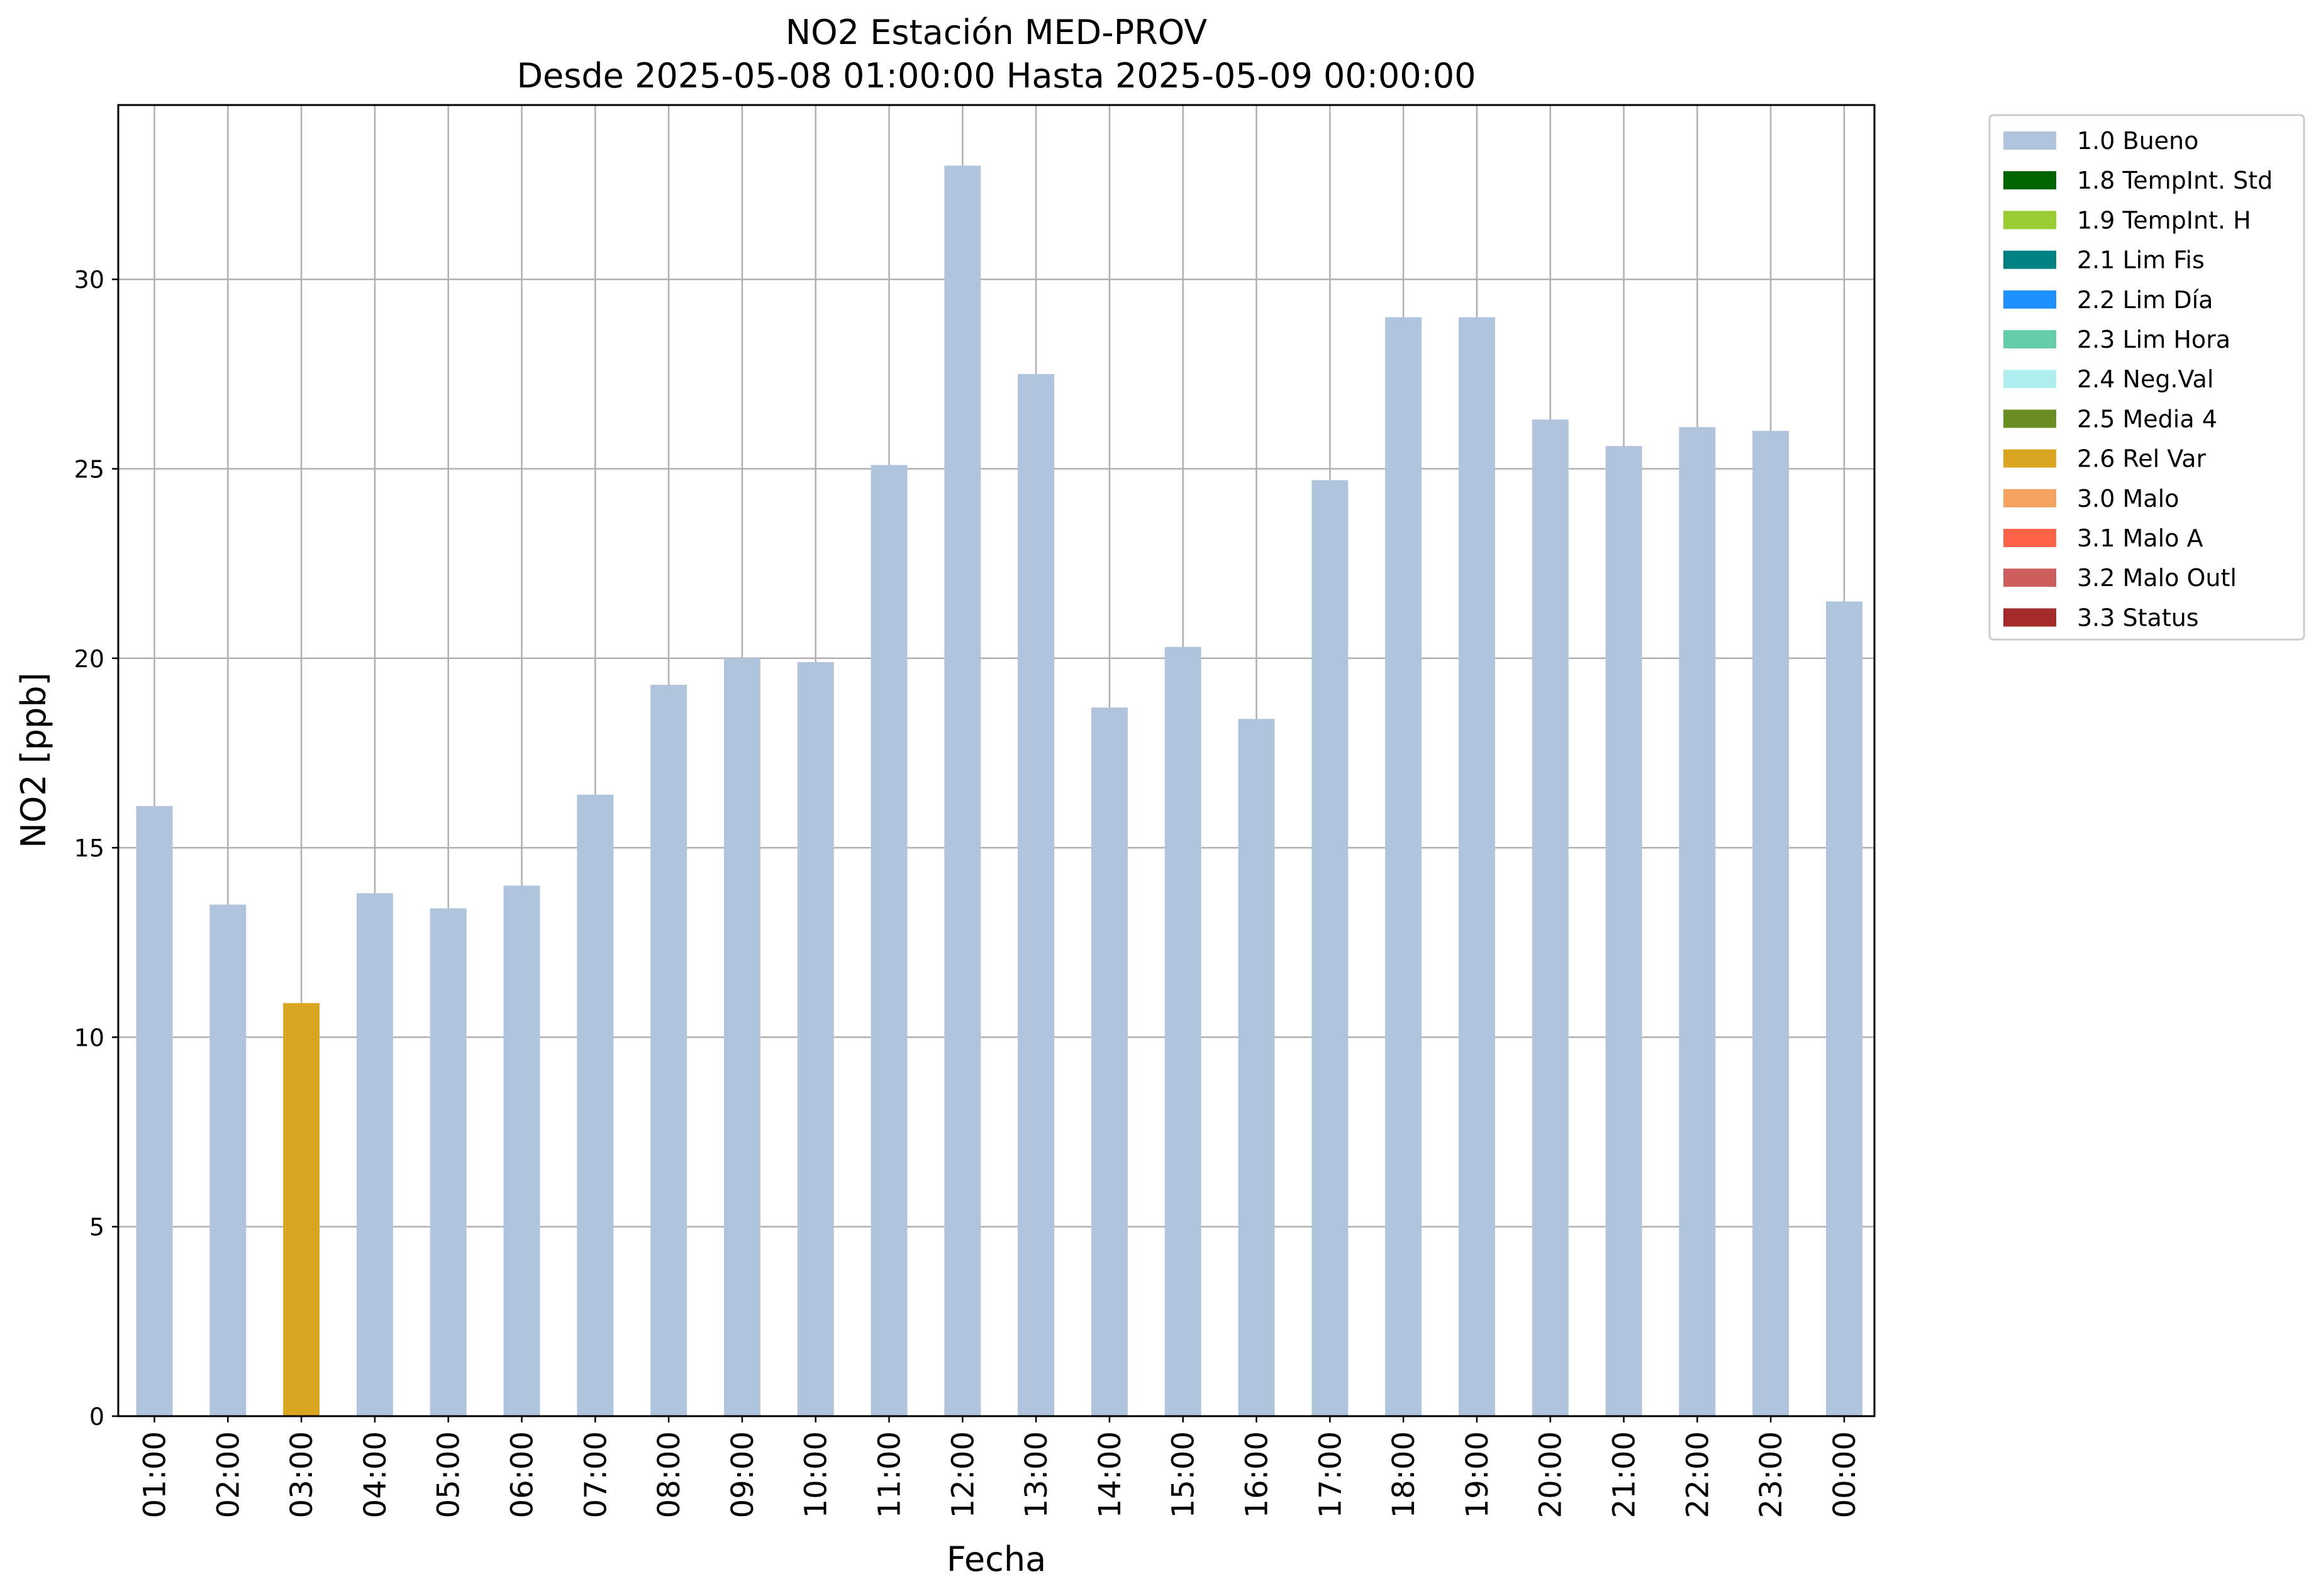 This screenshot has height=1596, width=2316. I want to click on x-tick-label: 06:00, so click(522, 1474).